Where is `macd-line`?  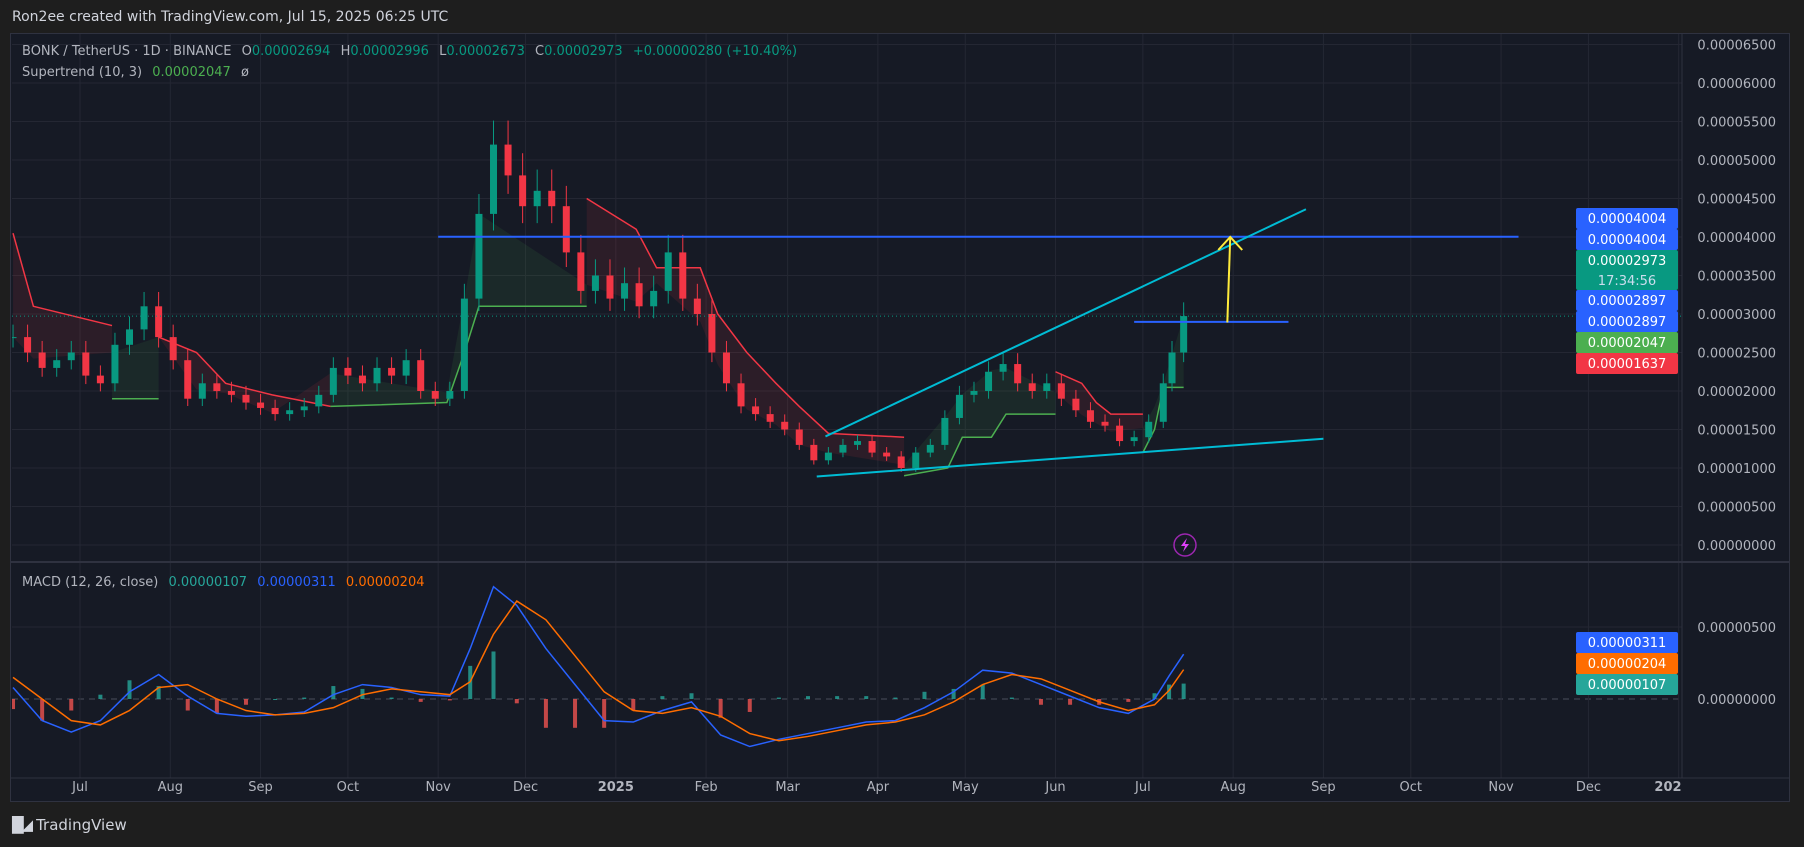 macd-line is located at coordinates (598, 666).